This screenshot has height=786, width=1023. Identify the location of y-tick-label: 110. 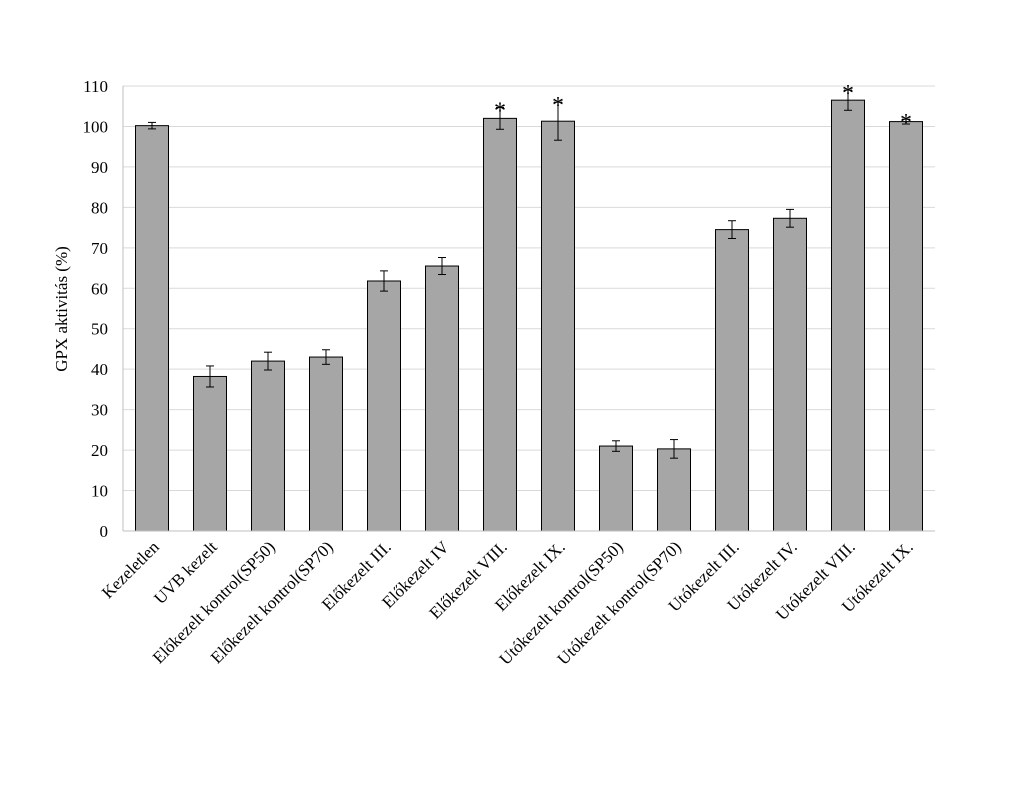
(95, 86).